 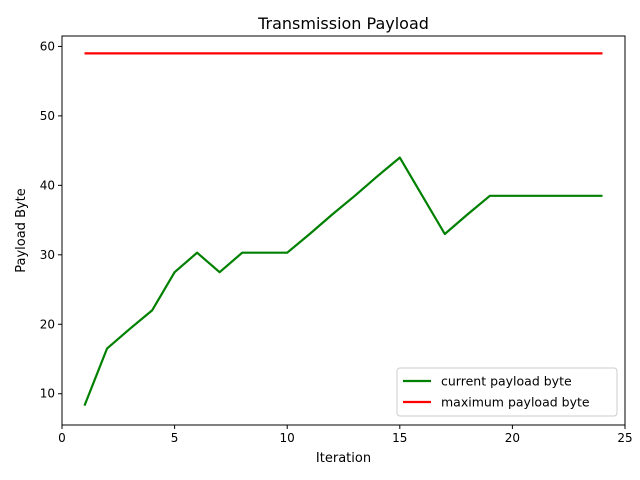 I want to click on legend-entry-label: current payload byte, so click(x=506, y=381).